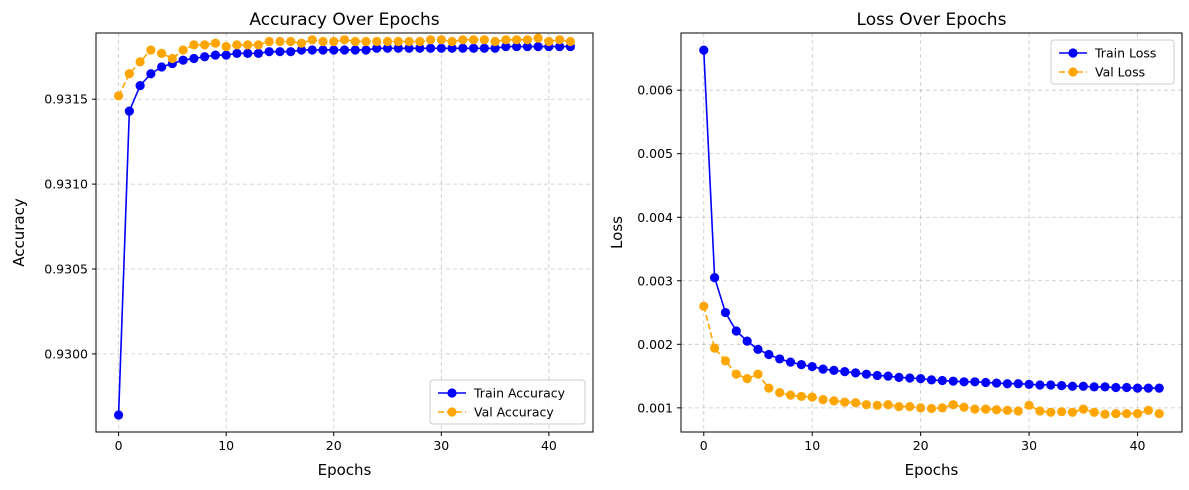 The height and width of the screenshot is (490, 1189). Describe the element at coordinates (655, 280) in the screenshot. I see `loss-y-tick-label-2: 0.003` at that location.